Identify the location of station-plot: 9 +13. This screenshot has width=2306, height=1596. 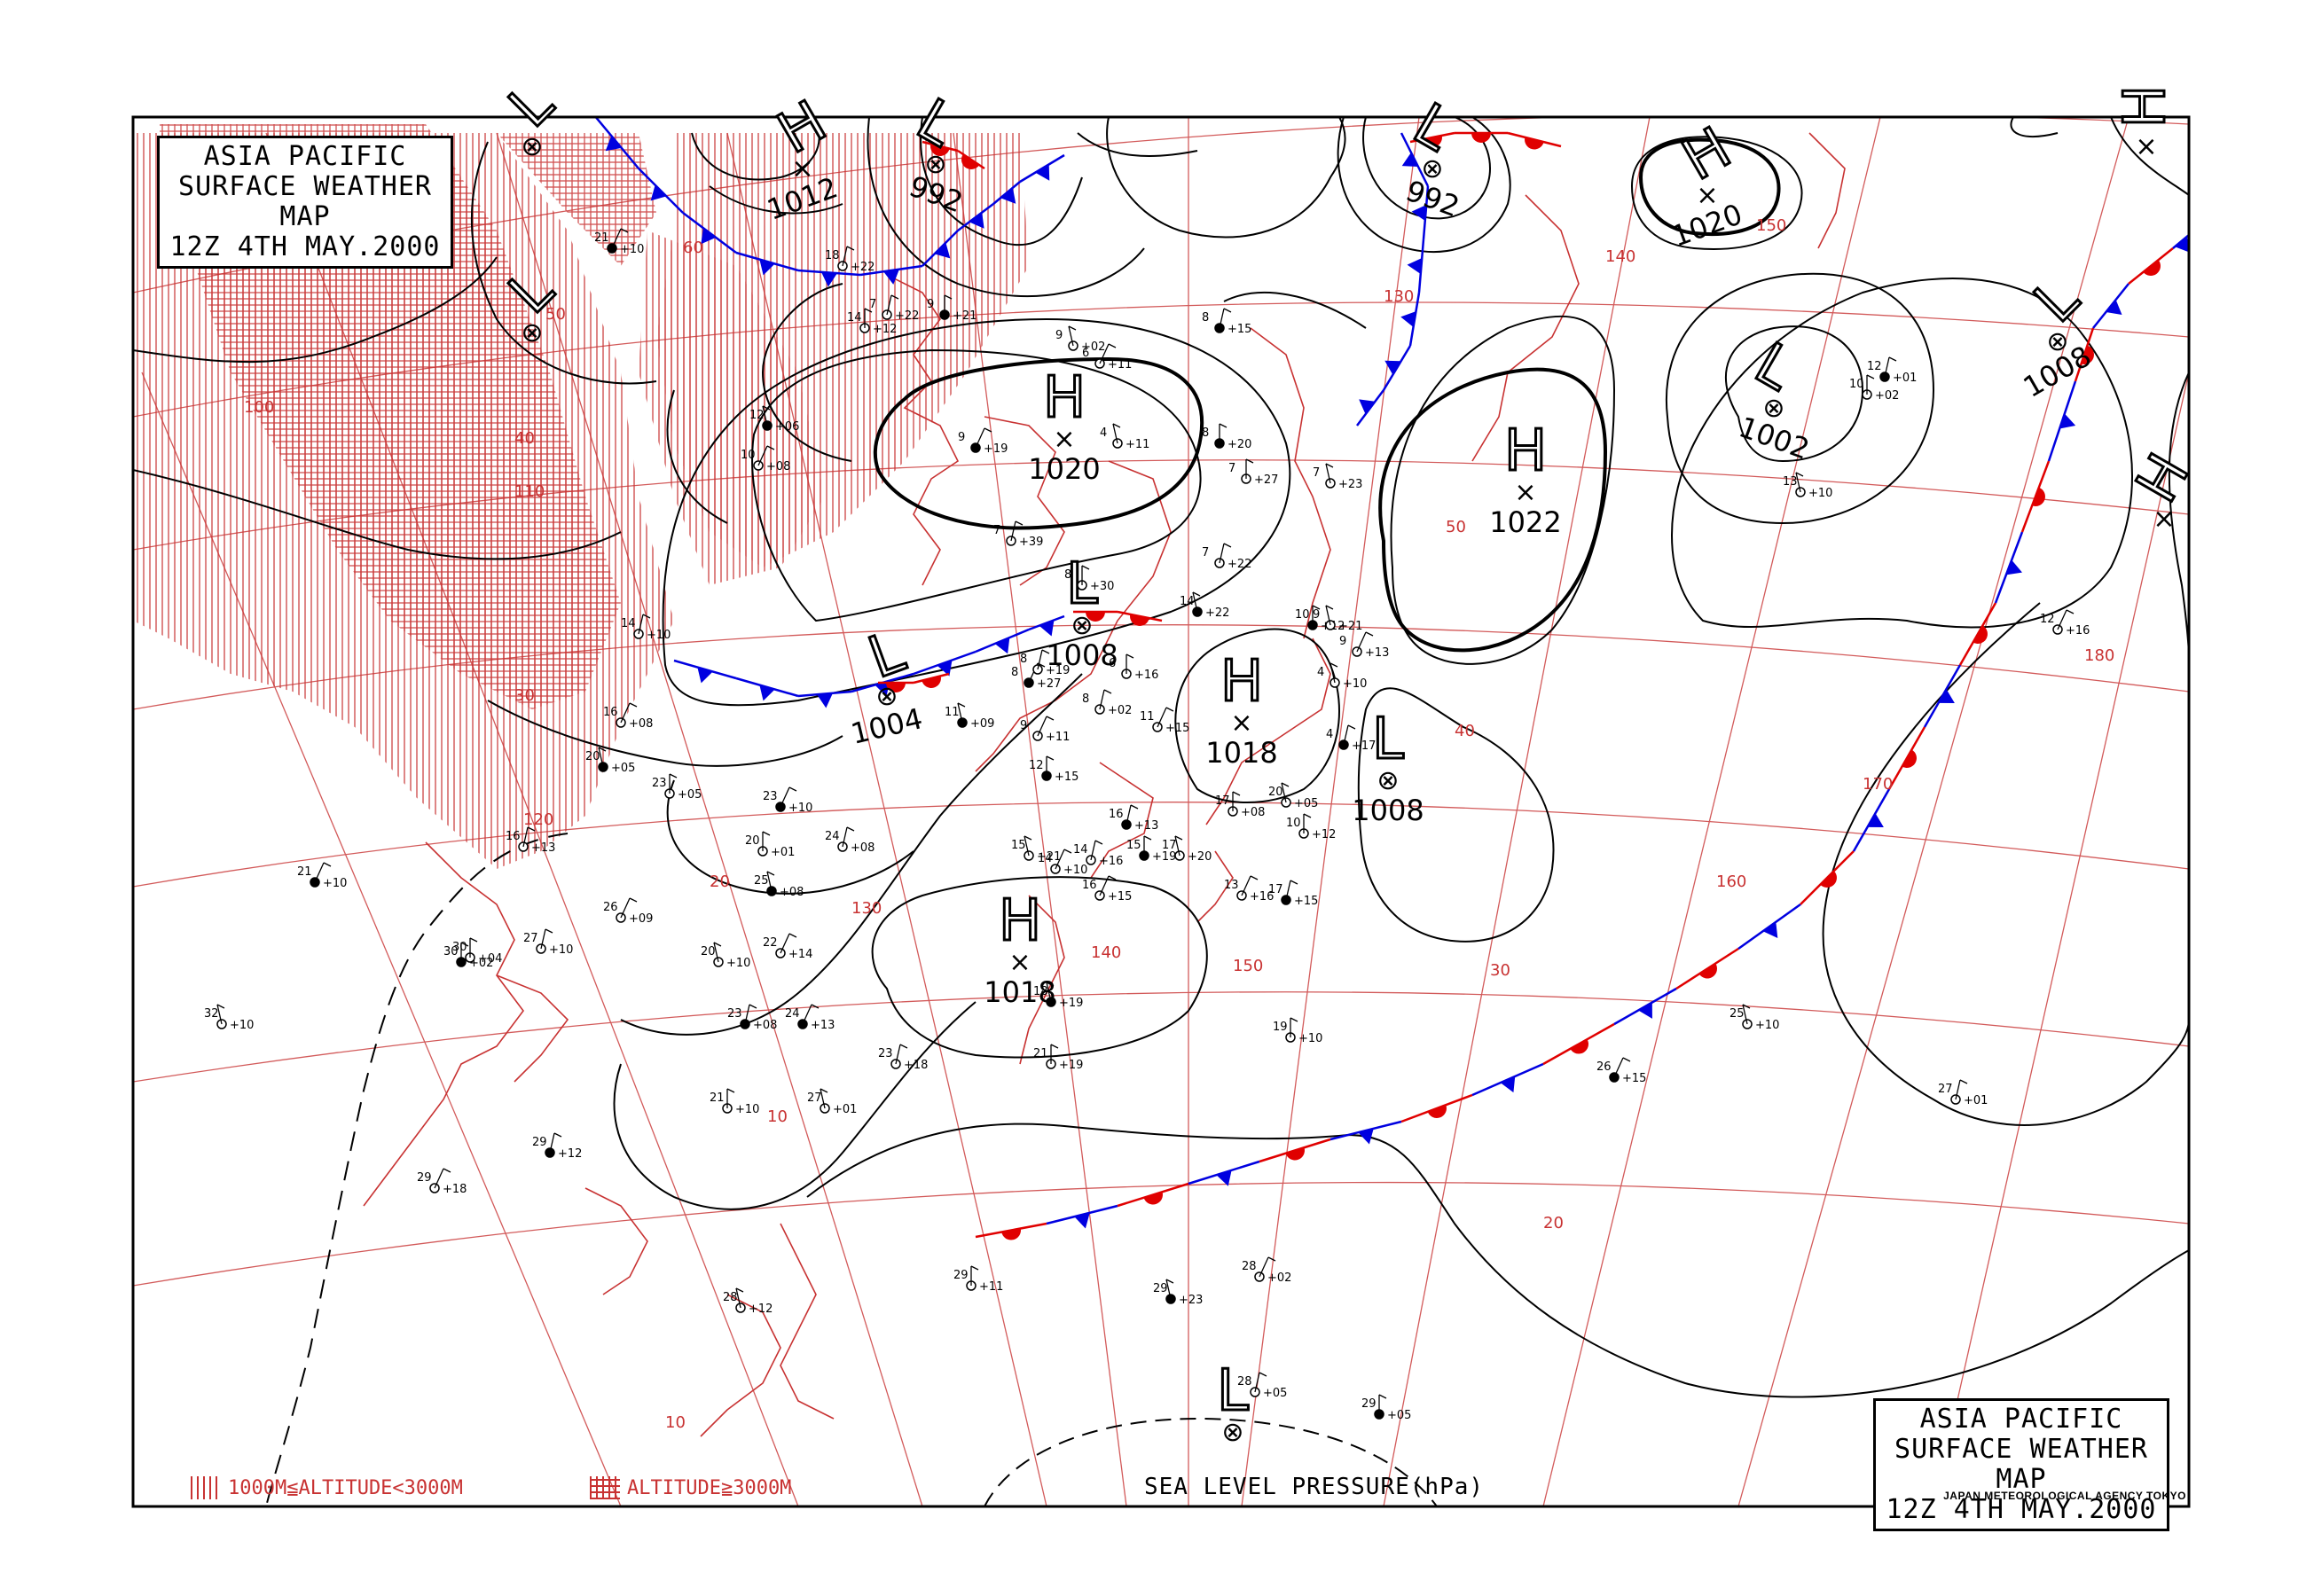
(1364, 645).